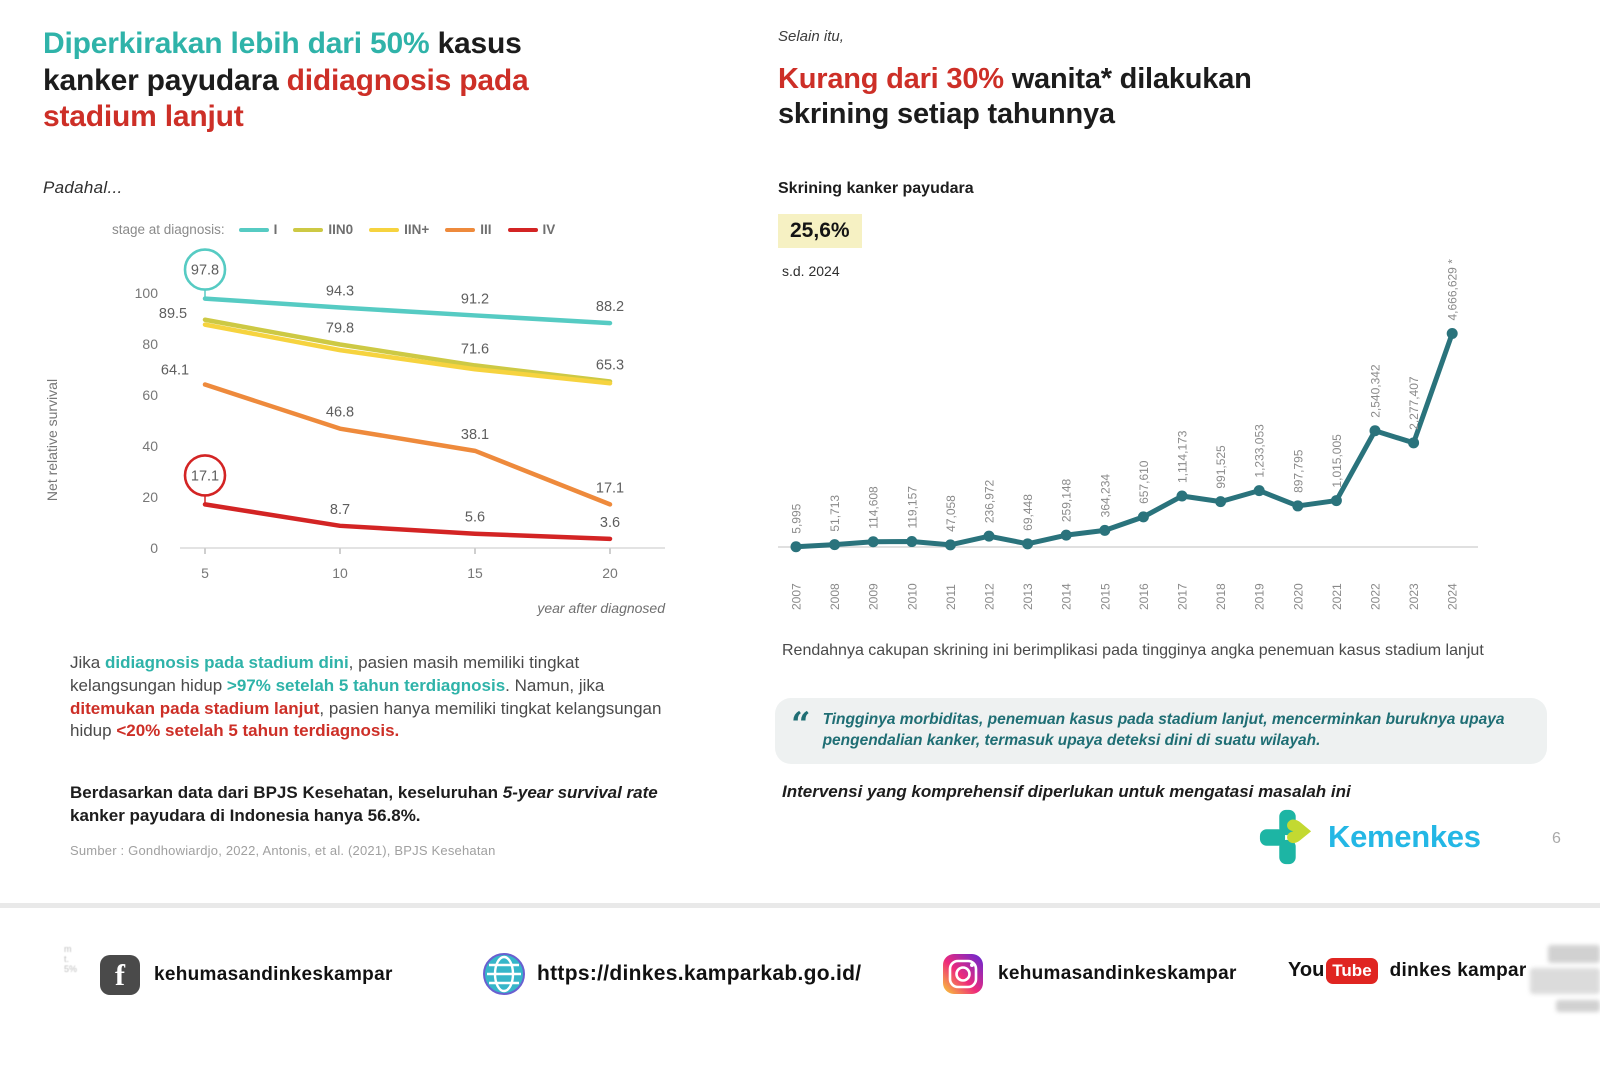 The height and width of the screenshot is (1066, 1600). Describe the element at coordinates (555, 685) in the screenshot. I see `text-segment: . Namun, jika` at that location.